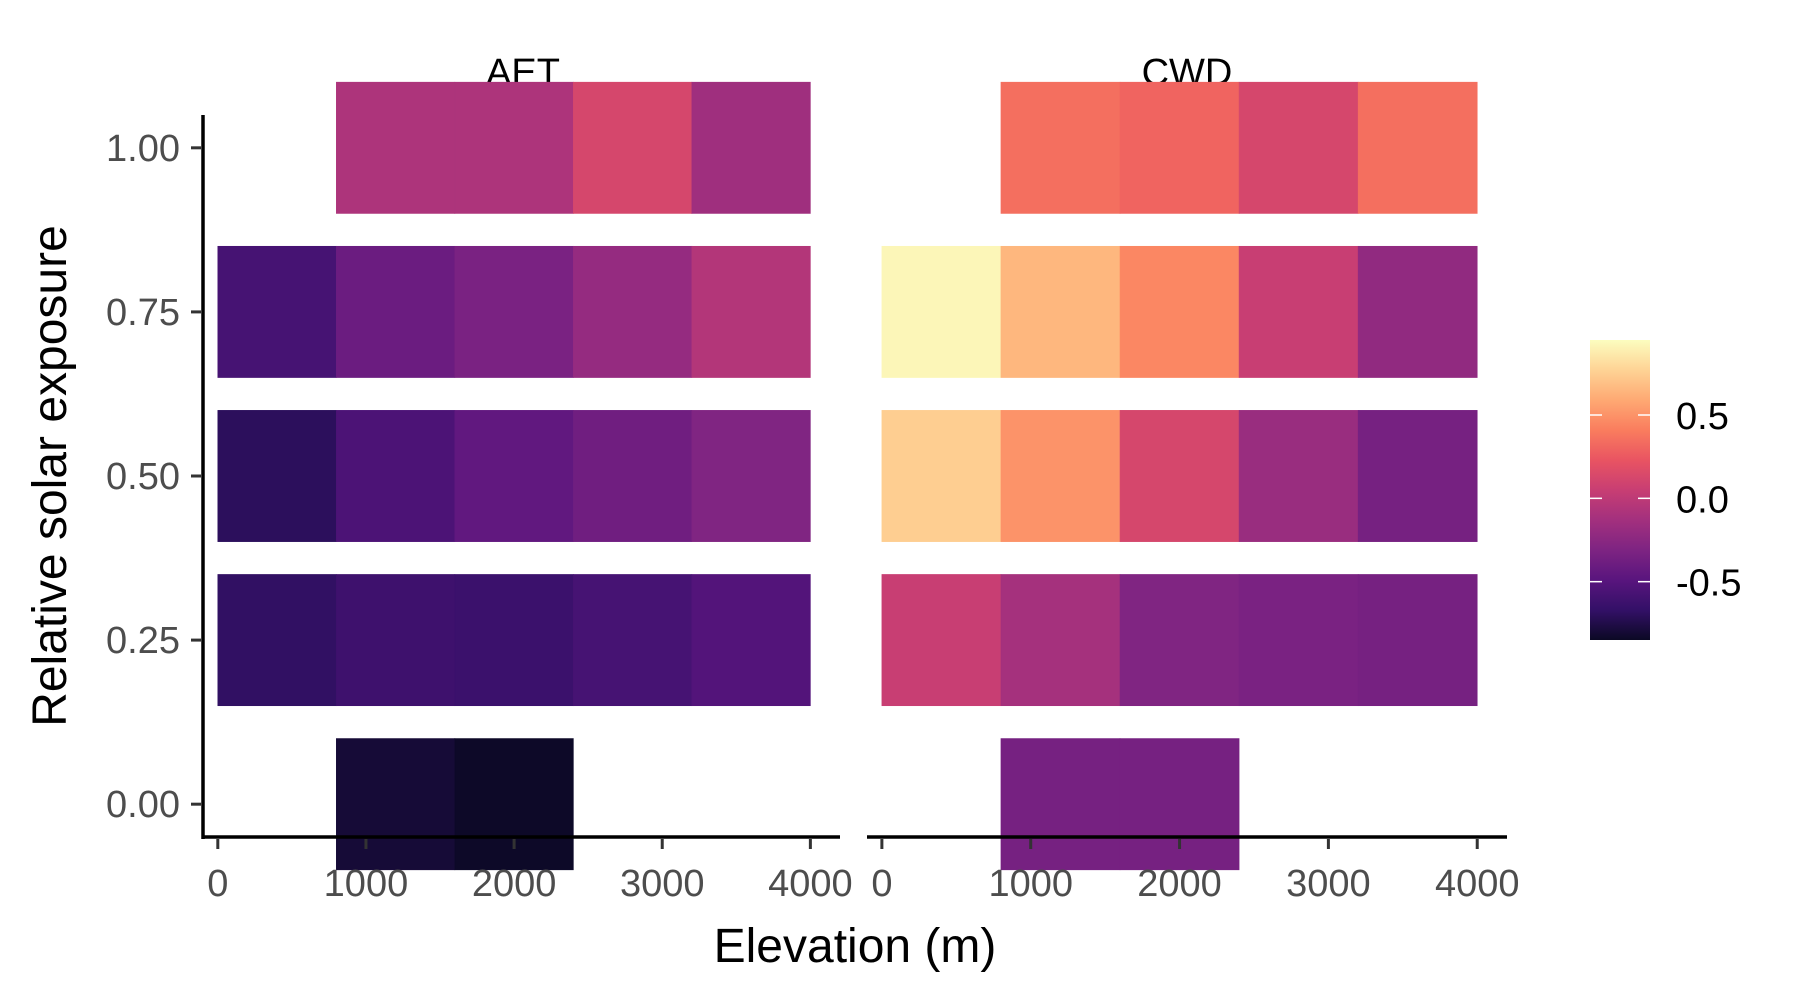  Describe the element at coordinates (143, 641) in the screenshot. I see `y-tick-label: 0.25` at that location.